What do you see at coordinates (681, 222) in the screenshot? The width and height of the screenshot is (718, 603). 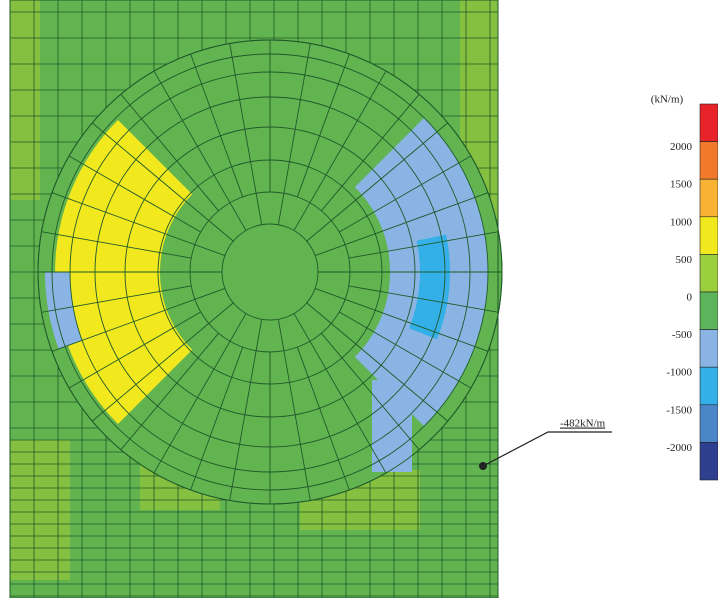 I see `legend-tick-label: 1000` at bounding box center [681, 222].